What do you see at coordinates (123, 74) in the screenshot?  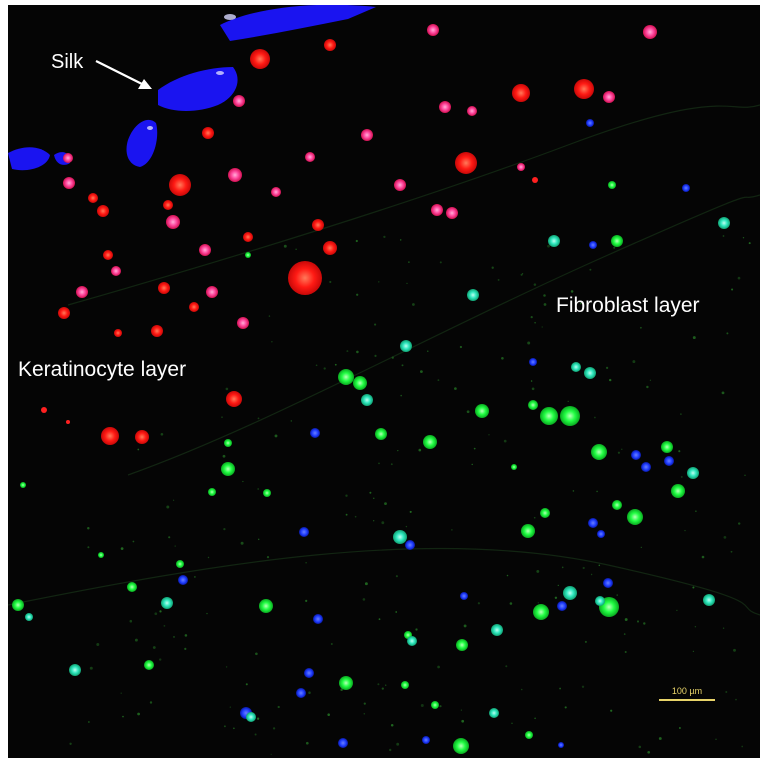 I see `silk-arrow` at bounding box center [123, 74].